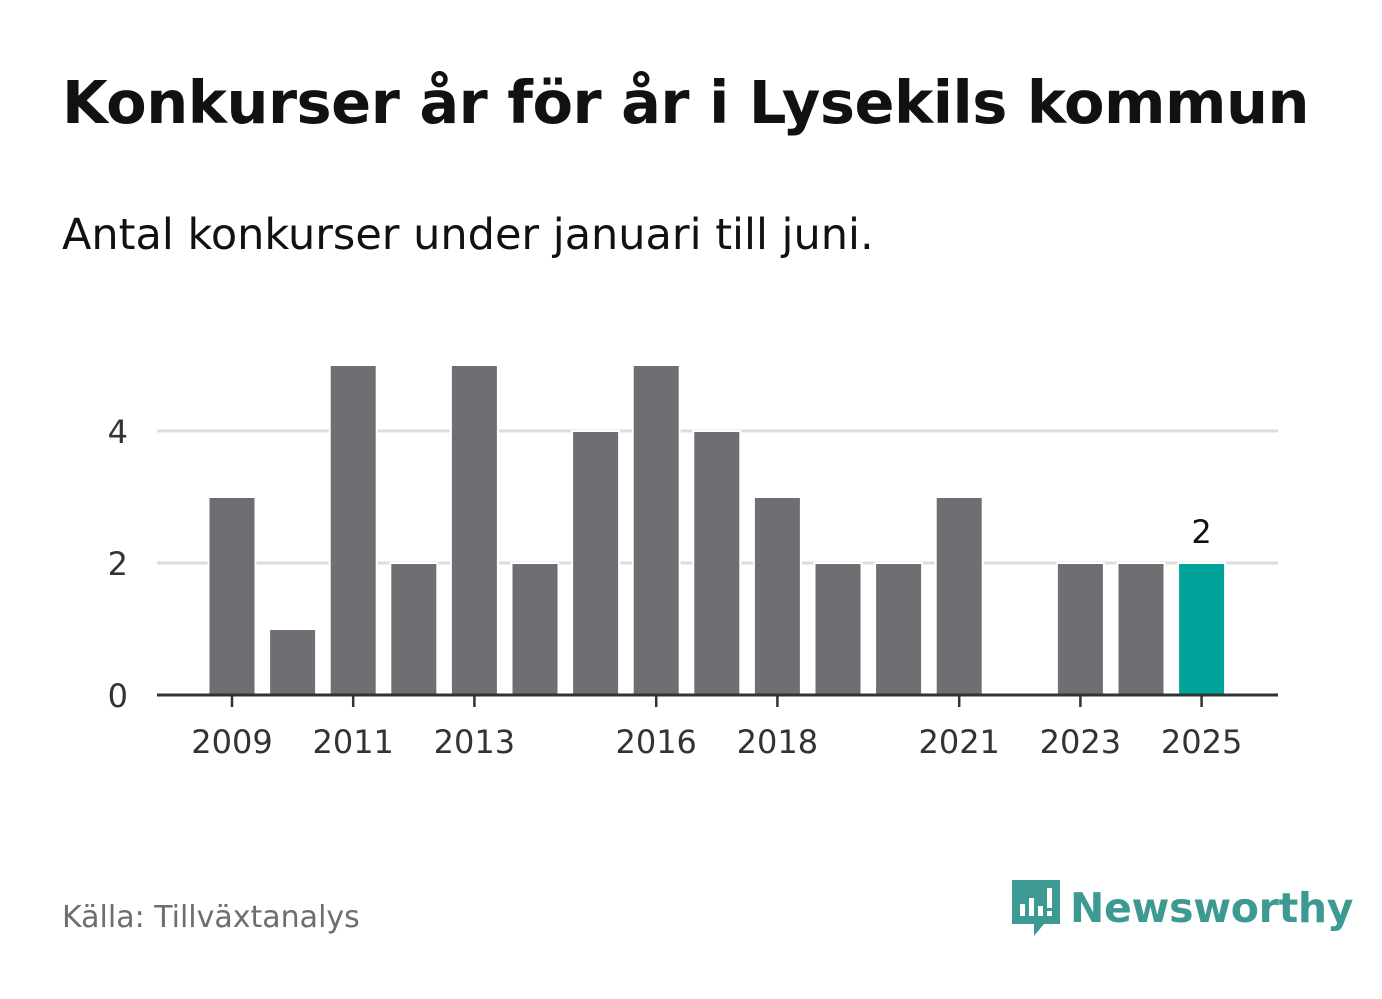 The image size is (1382, 999). What do you see at coordinates (293, 662) in the screenshot?
I see `bar-2010` at bounding box center [293, 662].